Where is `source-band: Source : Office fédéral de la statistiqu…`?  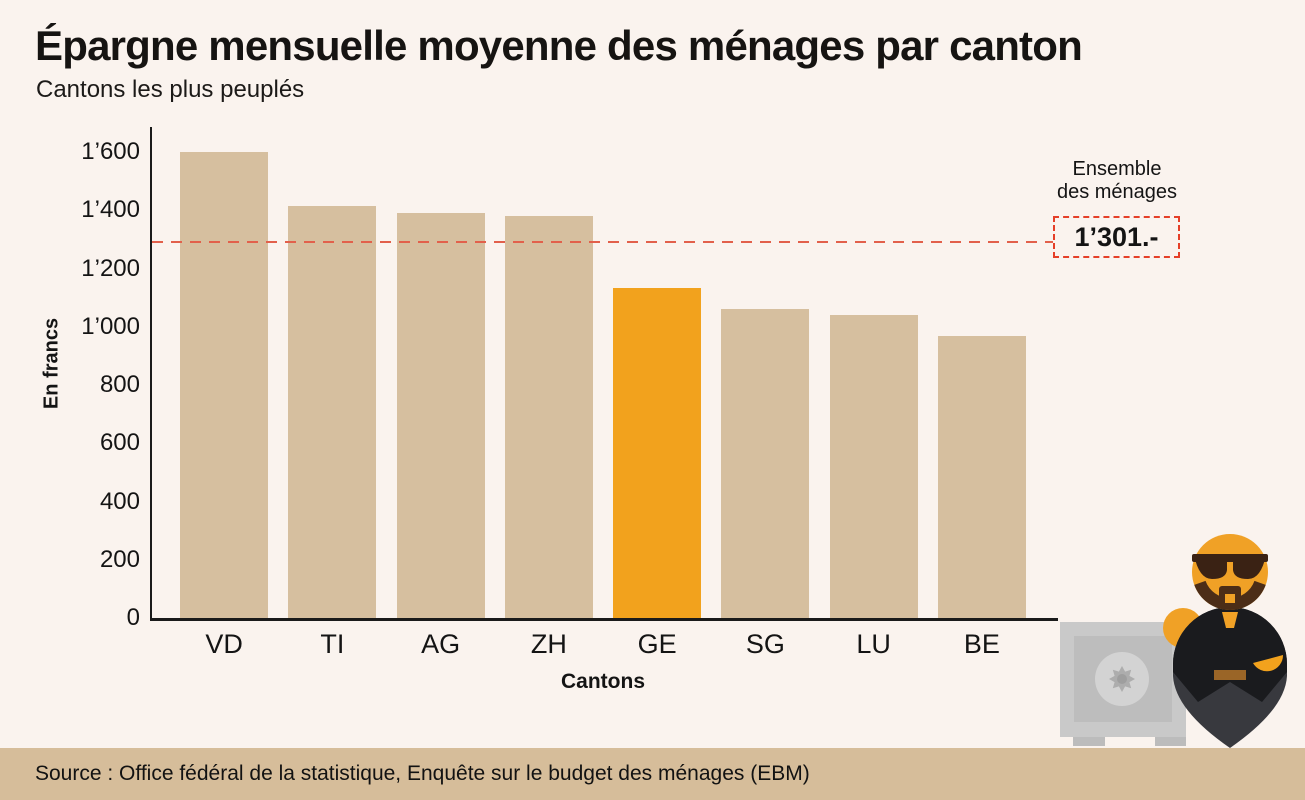 source-band: Source : Office fédéral de la statistiqu… is located at coordinates (652, 774).